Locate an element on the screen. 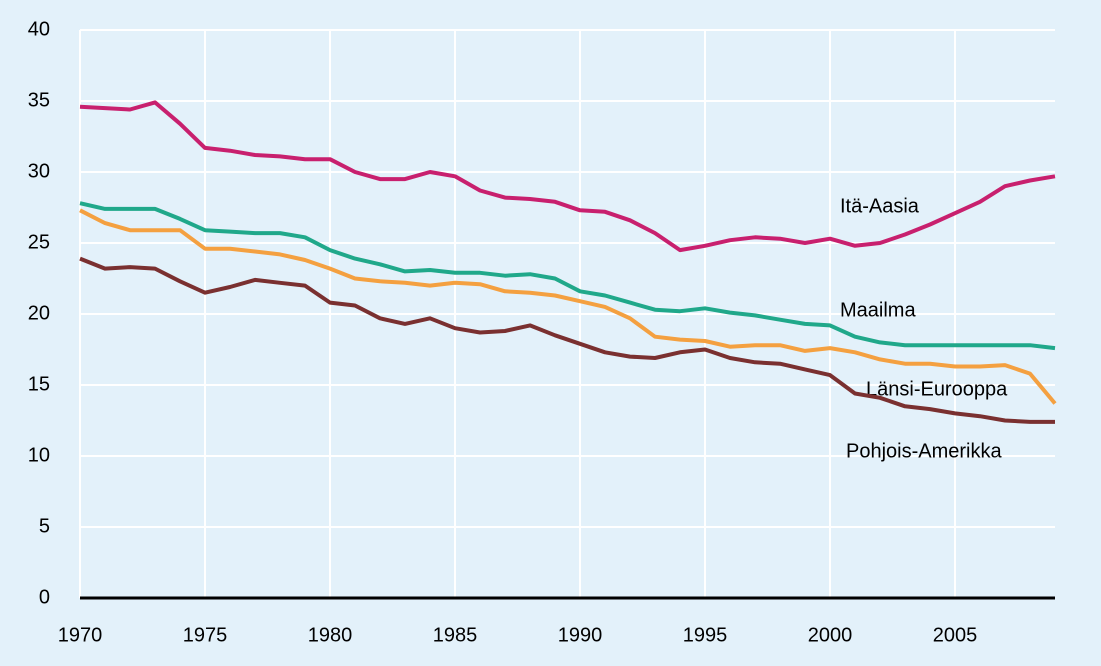  y-tick-label: 10 is located at coordinates (39, 455).